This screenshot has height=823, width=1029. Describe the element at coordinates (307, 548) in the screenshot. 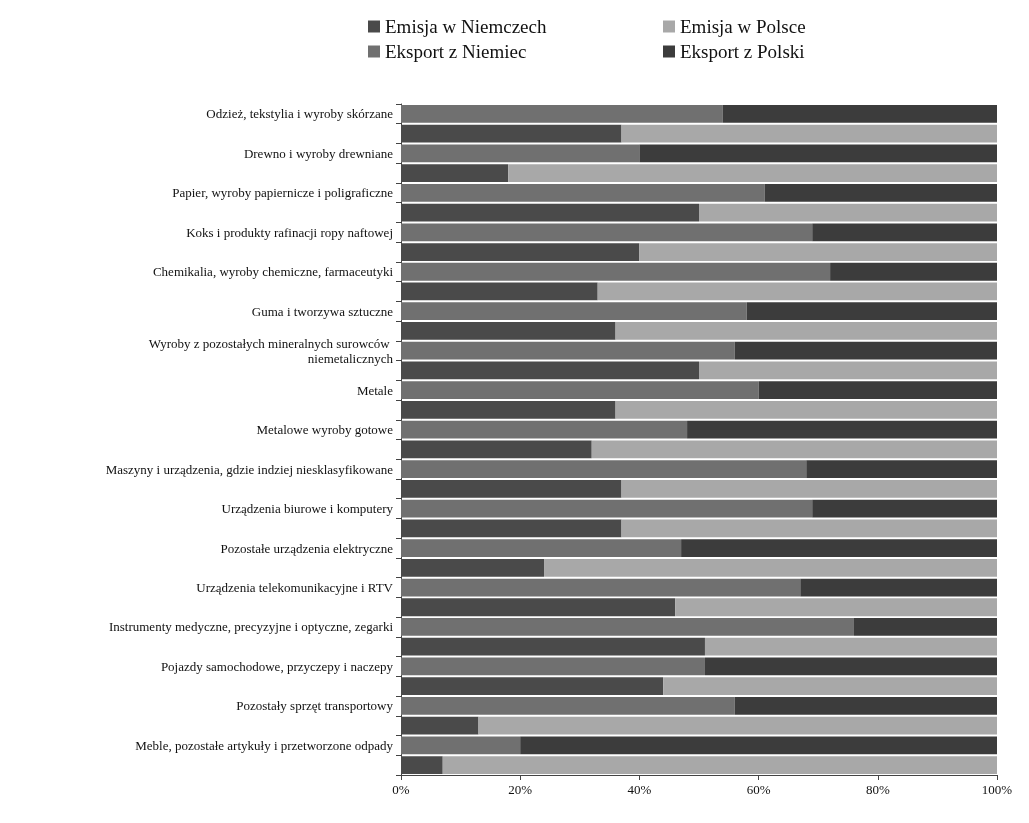

I see `y-tick-label: Pozostałe urządzenia elektryczne` at that location.